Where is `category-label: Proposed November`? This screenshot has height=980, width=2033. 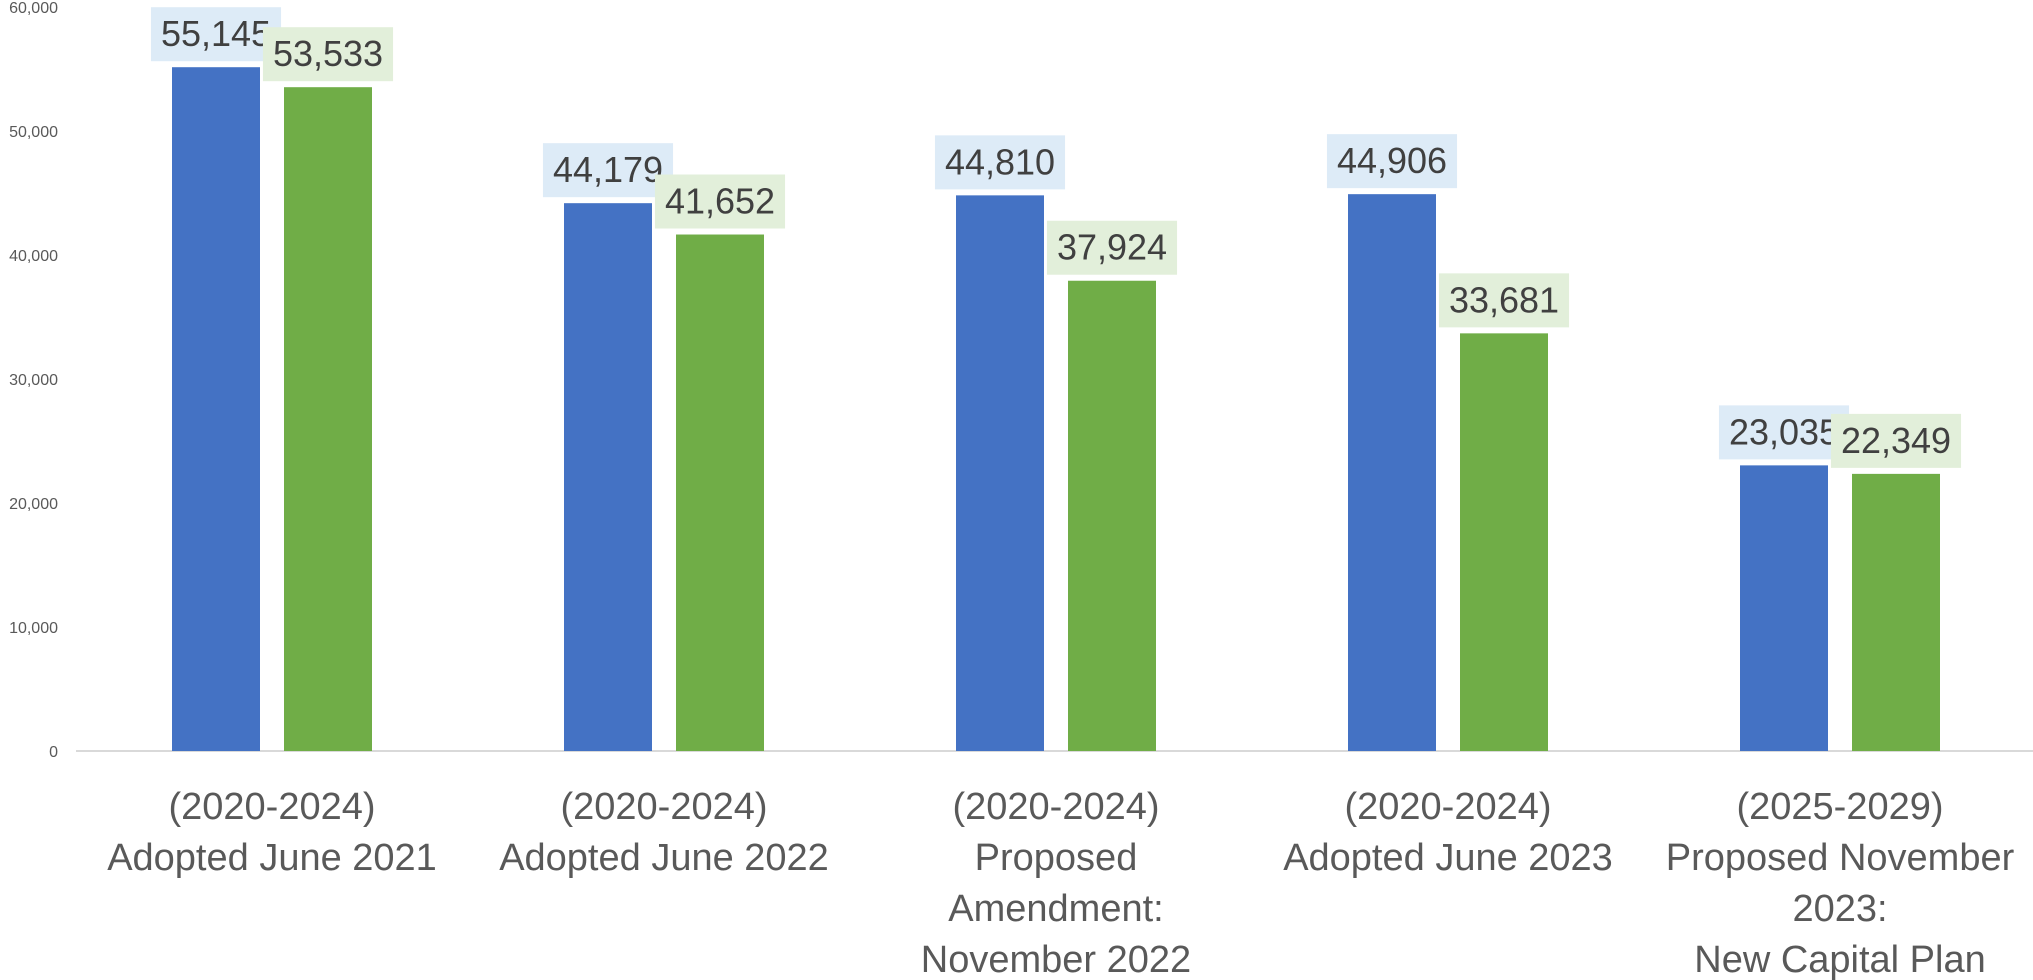 category-label: Proposed November is located at coordinates (1840, 858).